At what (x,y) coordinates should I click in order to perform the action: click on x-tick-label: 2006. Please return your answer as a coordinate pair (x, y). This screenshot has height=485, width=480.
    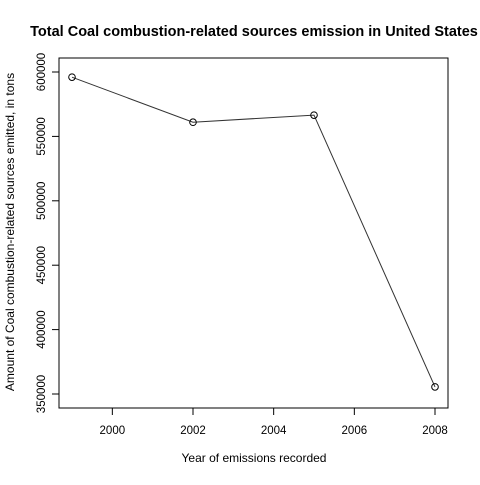
    Looking at the image, I should click on (355, 431).